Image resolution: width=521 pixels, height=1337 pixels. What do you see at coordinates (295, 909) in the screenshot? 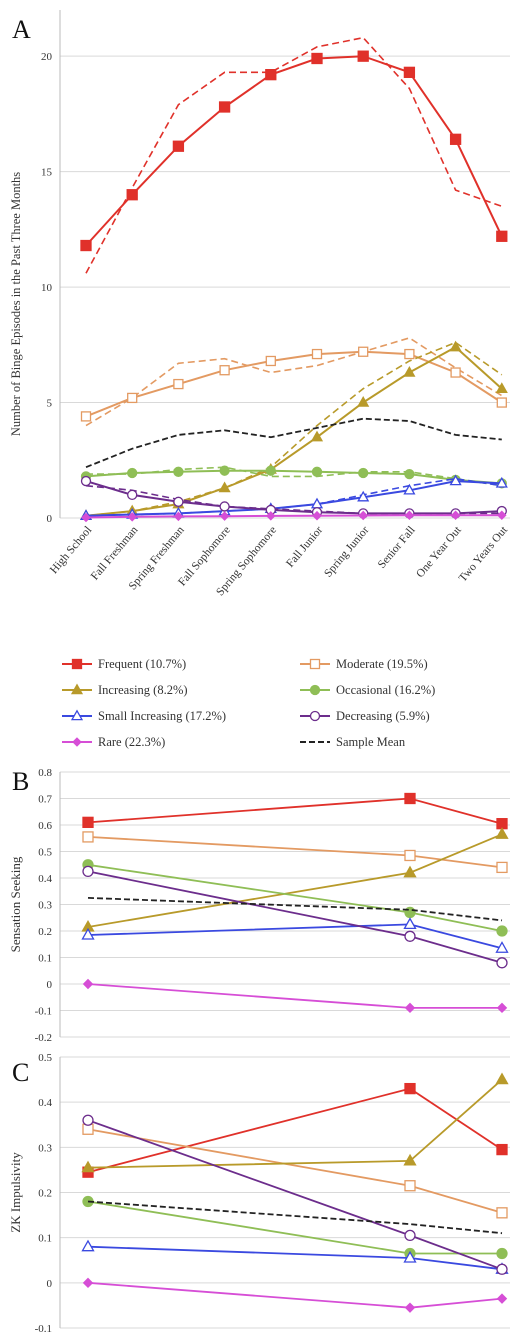
I see `series-sample-mean` at bounding box center [295, 909].